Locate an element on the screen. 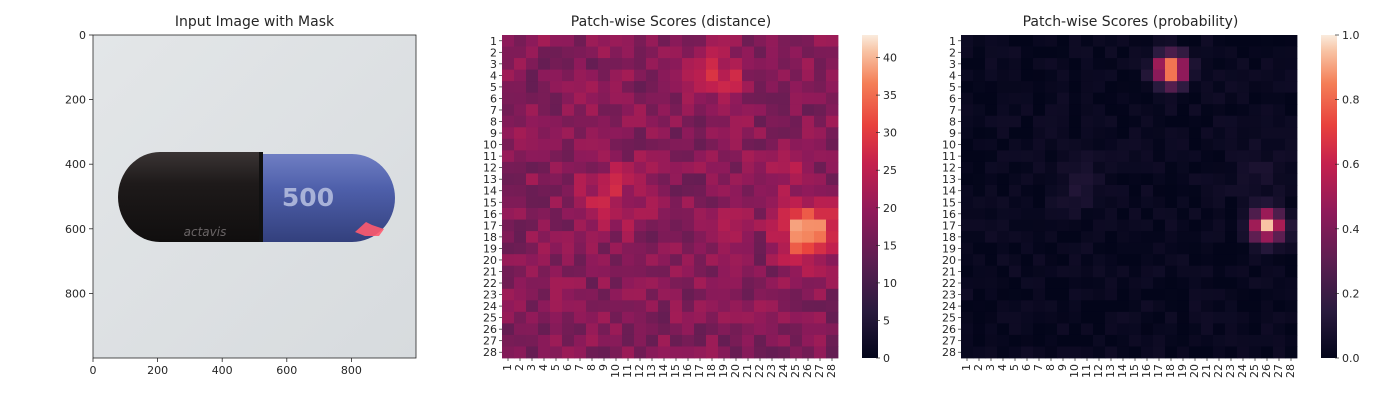 Image resolution: width=1400 pixels, height=400 pixels. y-tick-label: 19 is located at coordinates (949, 248).